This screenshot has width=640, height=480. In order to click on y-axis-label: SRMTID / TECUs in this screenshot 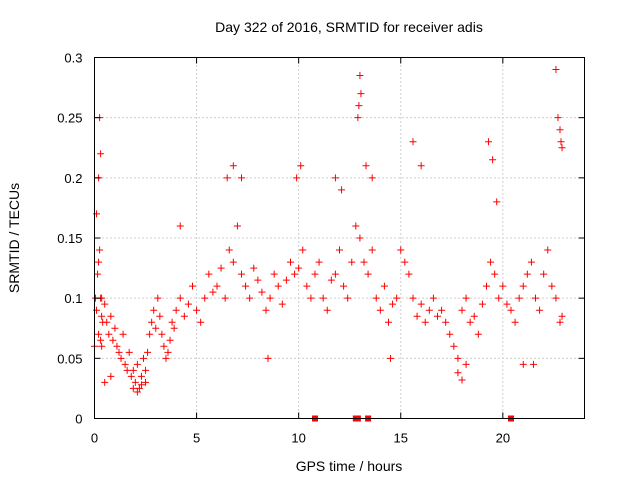, I will do `click(14, 238)`.